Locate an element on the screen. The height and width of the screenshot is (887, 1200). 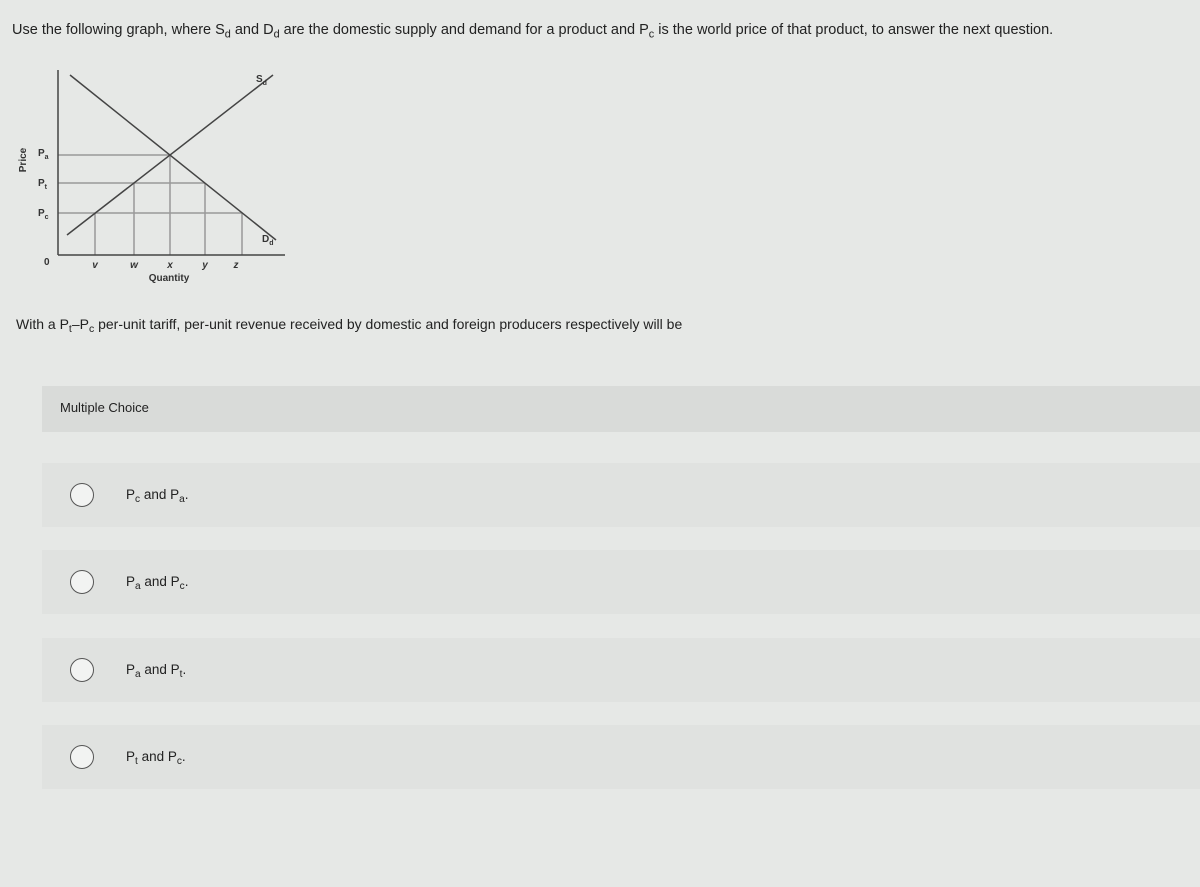
price-label: Pc is located at coordinates (43, 214).